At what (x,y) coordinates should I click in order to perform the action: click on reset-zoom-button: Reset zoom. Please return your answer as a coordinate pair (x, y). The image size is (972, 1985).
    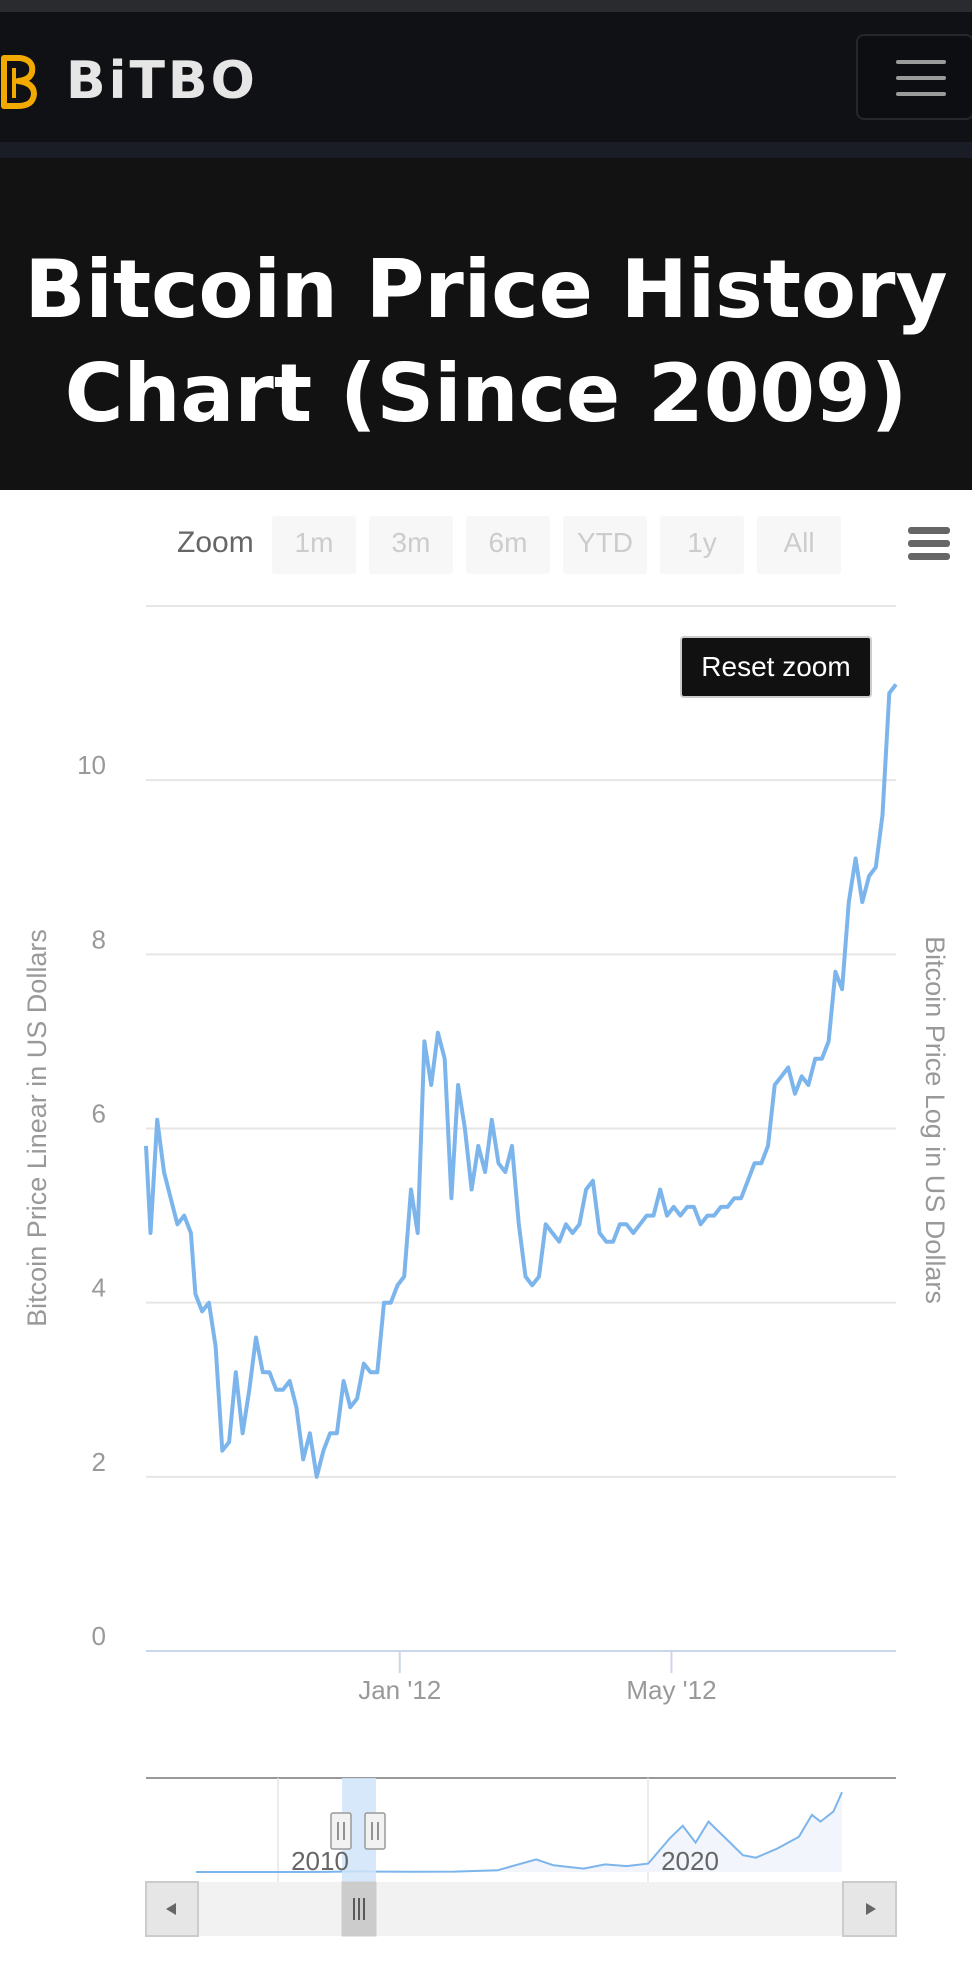
    Looking at the image, I should click on (776, 667).